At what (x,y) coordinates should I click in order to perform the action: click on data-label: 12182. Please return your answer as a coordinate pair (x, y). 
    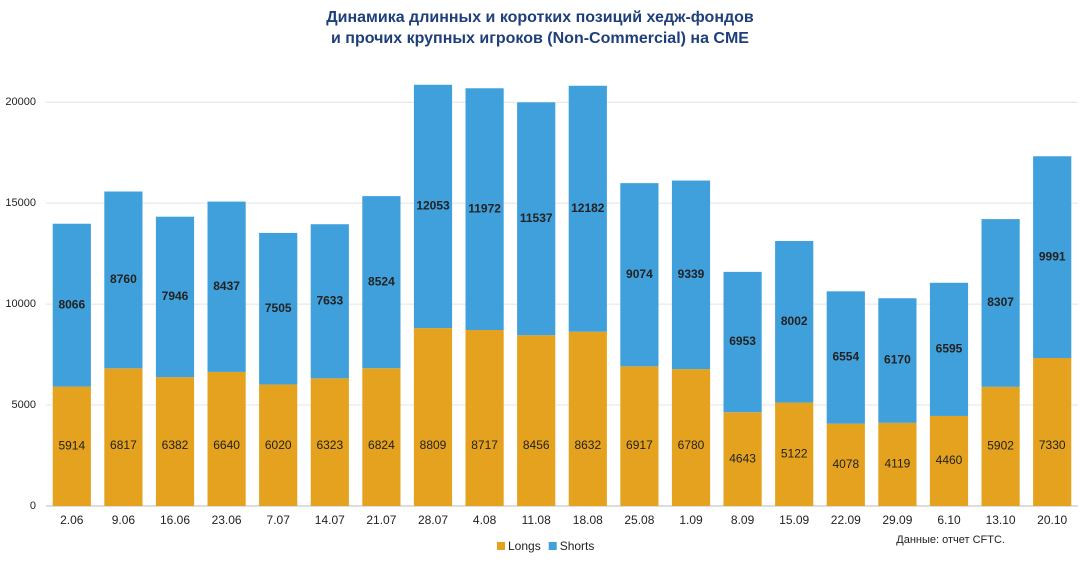
    Looking at the image, I should click on (588, 208).